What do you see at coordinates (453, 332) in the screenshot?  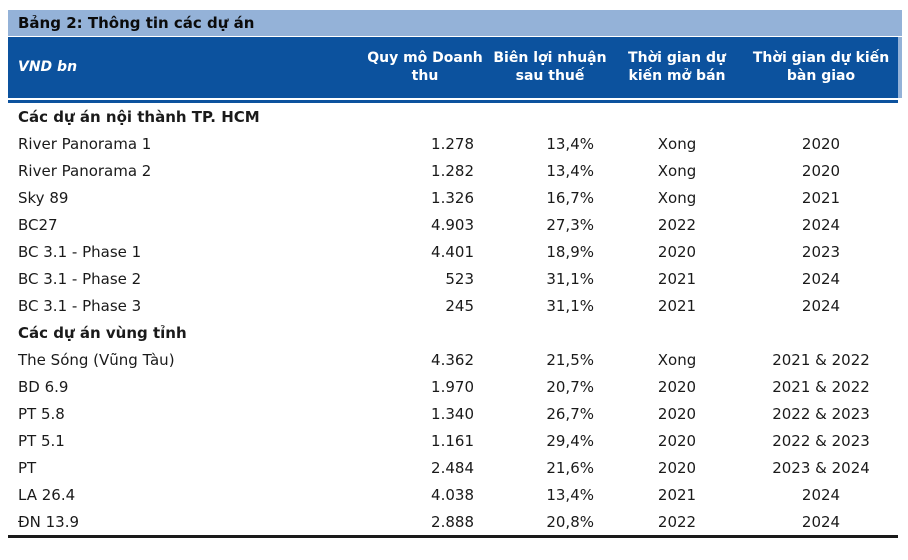 I see `section-row: Các dự án vùng tỉnh` at bounding box center [453, 332].